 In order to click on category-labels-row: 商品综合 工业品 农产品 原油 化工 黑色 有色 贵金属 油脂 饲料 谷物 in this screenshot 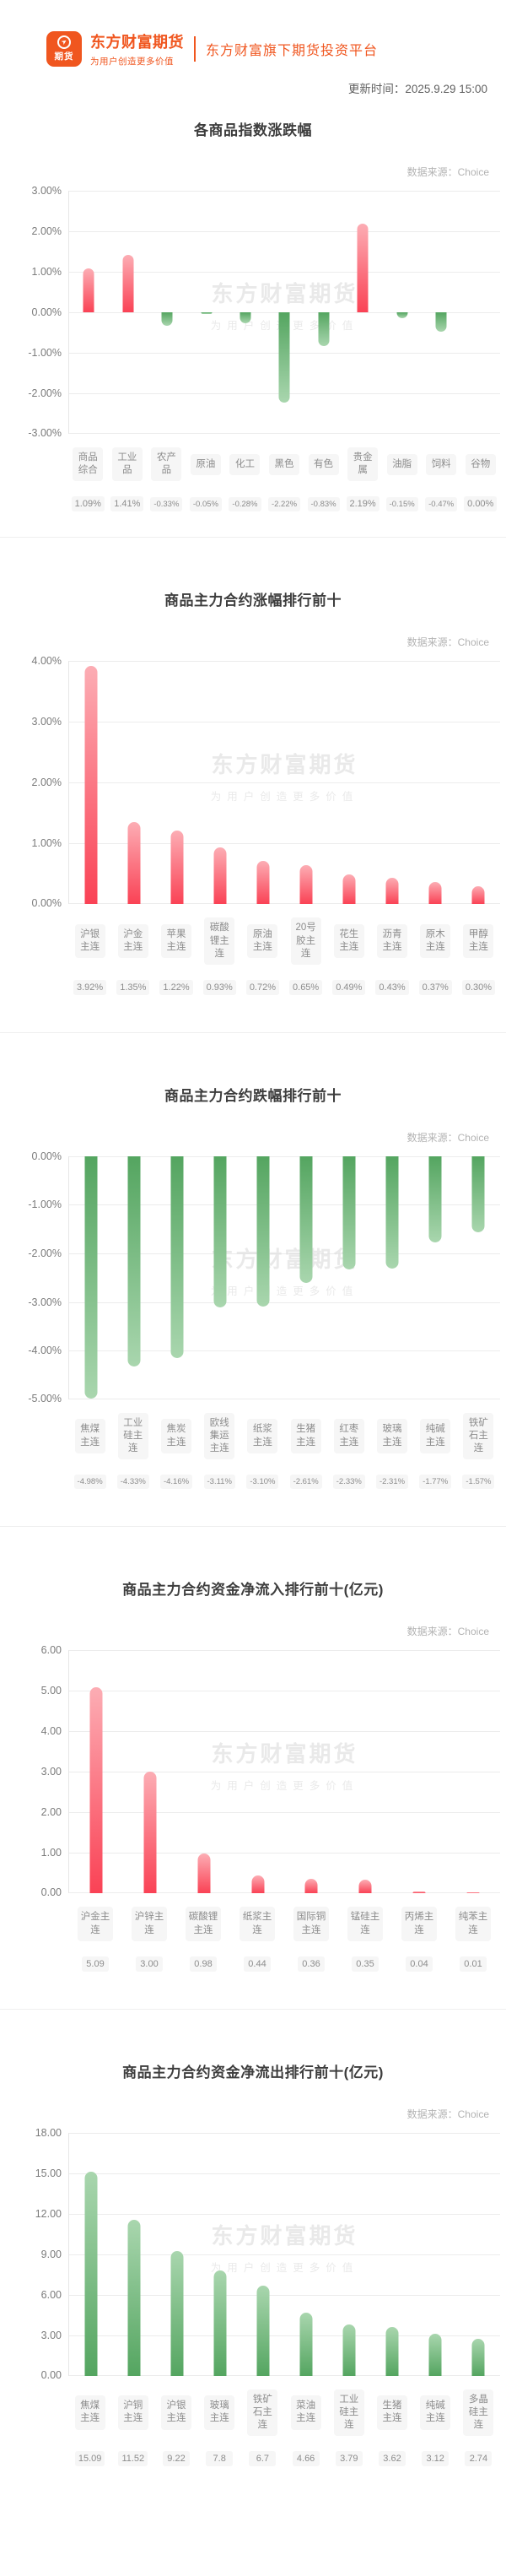, I will do `click(287, 464)`.